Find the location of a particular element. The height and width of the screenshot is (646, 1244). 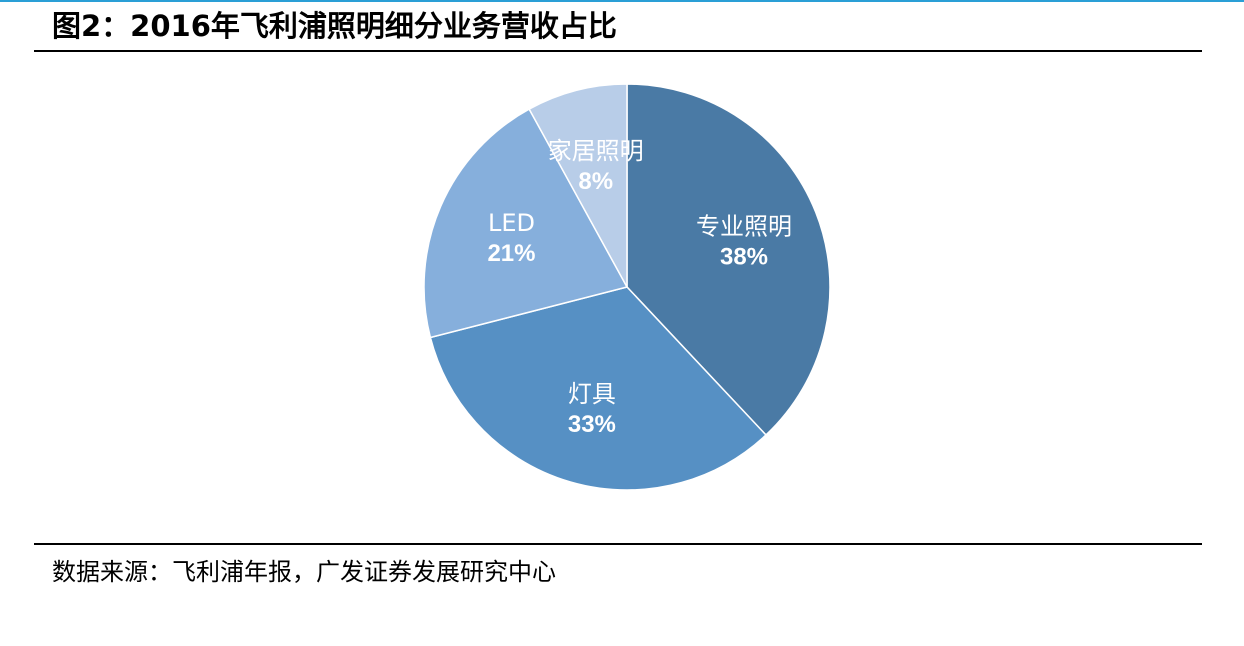

slice-label: 灯具 is located at coordinates (592, 394).